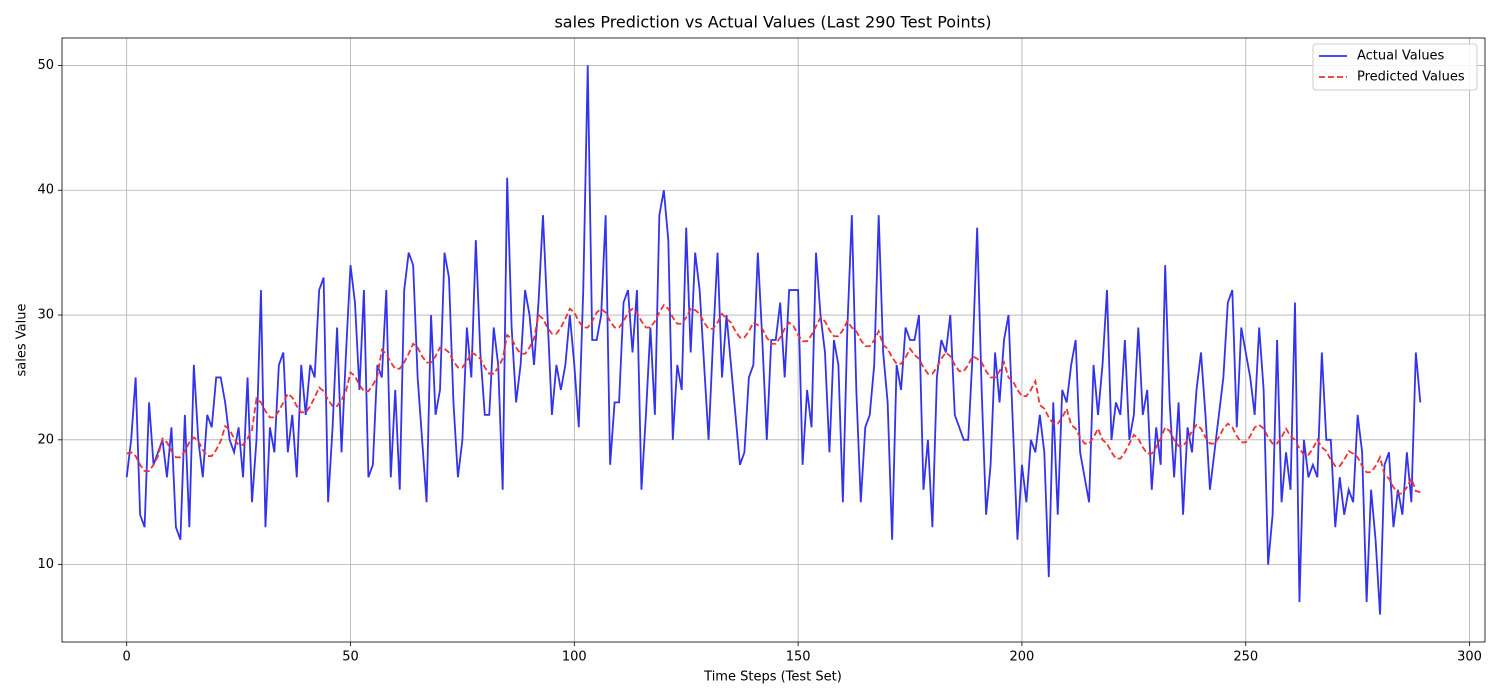 The height and width of the screenshot is (700, 1500). What do you see at coordinates (45, 65) in the screenshot?
I see `y-tick-label: 50` at bounding box center [45, 65].